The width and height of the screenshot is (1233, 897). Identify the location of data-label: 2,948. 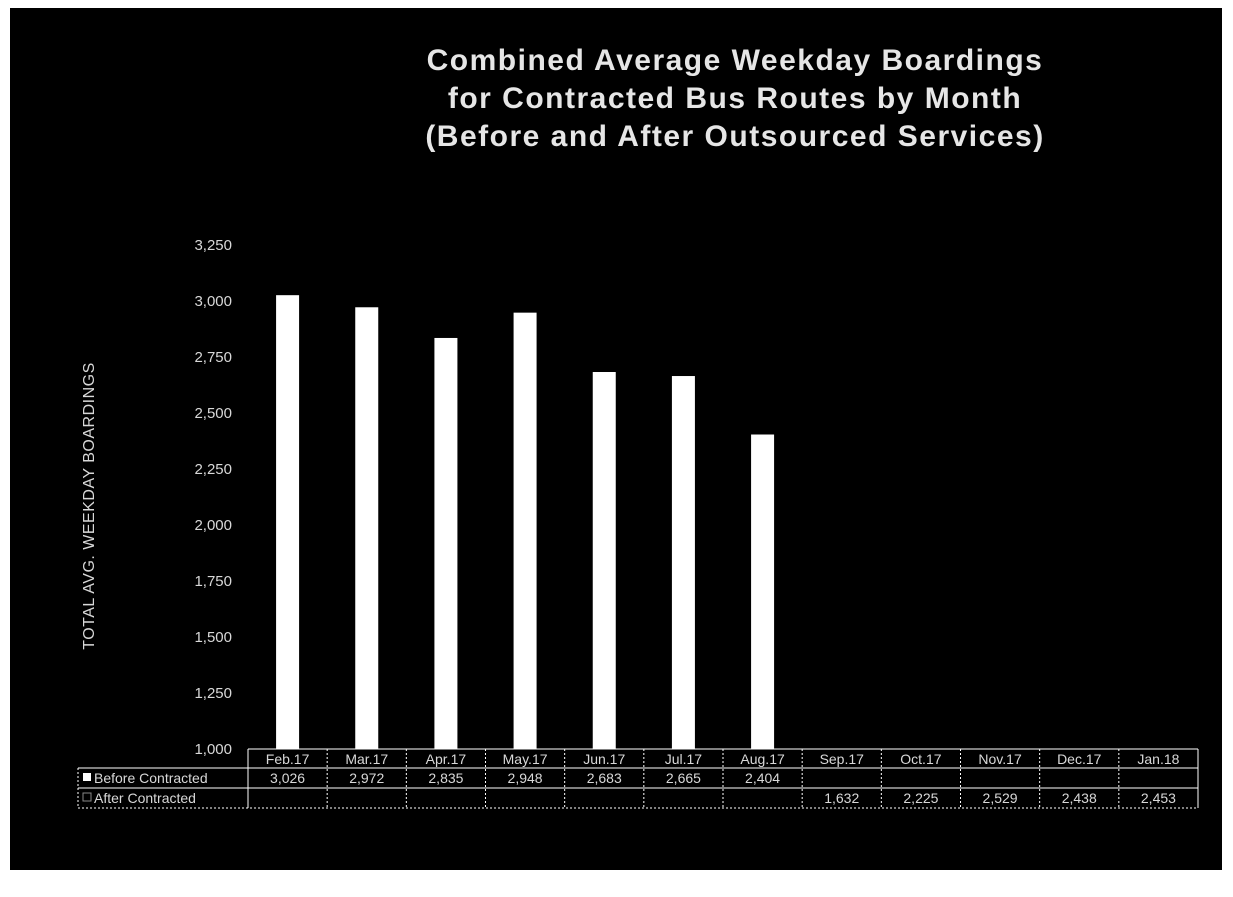
(525, 778).